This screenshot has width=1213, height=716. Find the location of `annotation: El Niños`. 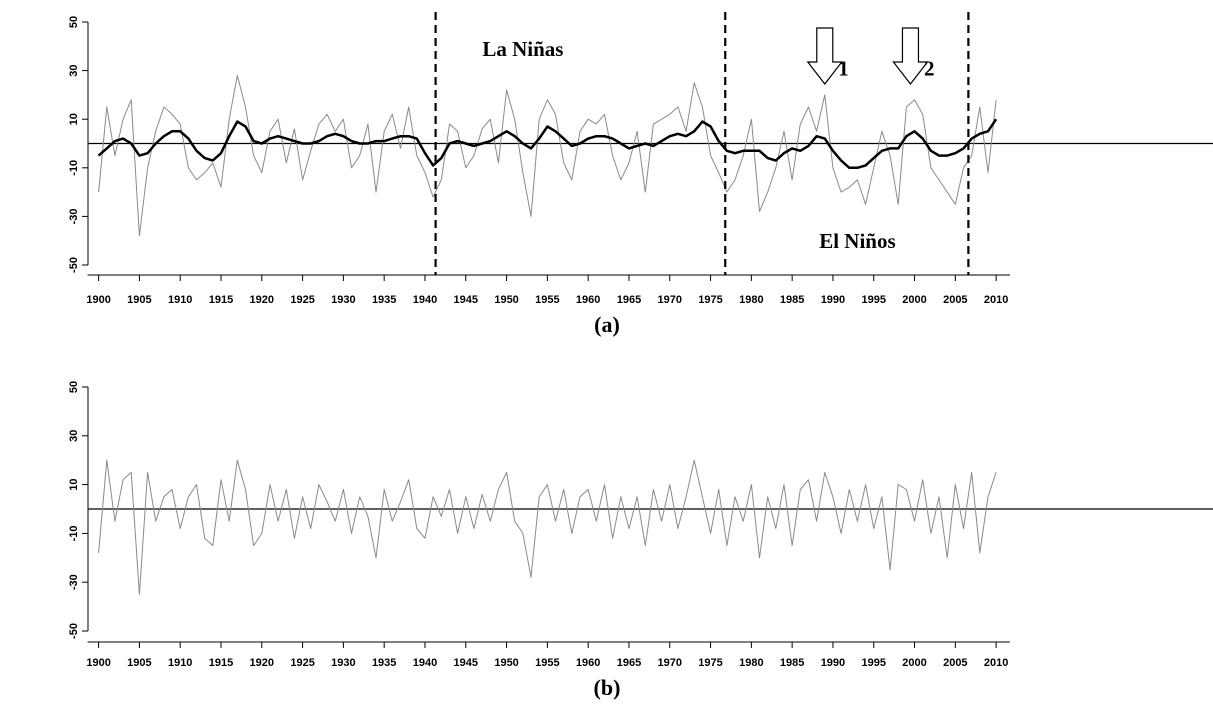

annotation: El Niños is located at coordinates (857, 241).